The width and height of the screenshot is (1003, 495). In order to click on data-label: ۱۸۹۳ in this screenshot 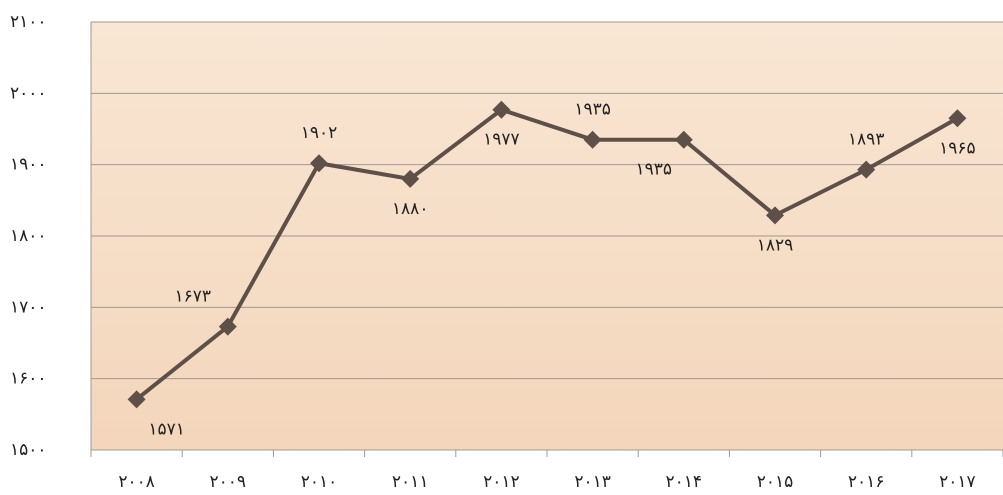, I will do `click(866, 140)`.